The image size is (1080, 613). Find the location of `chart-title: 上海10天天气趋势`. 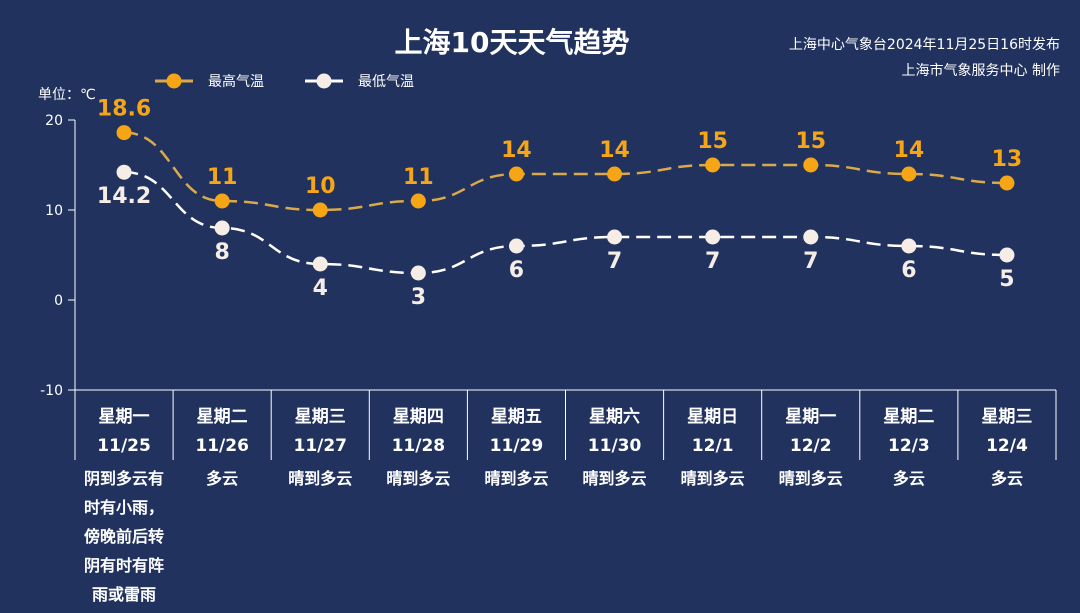

chart-title: 上海10天天气趋势 is located at coordinates (512, 42).